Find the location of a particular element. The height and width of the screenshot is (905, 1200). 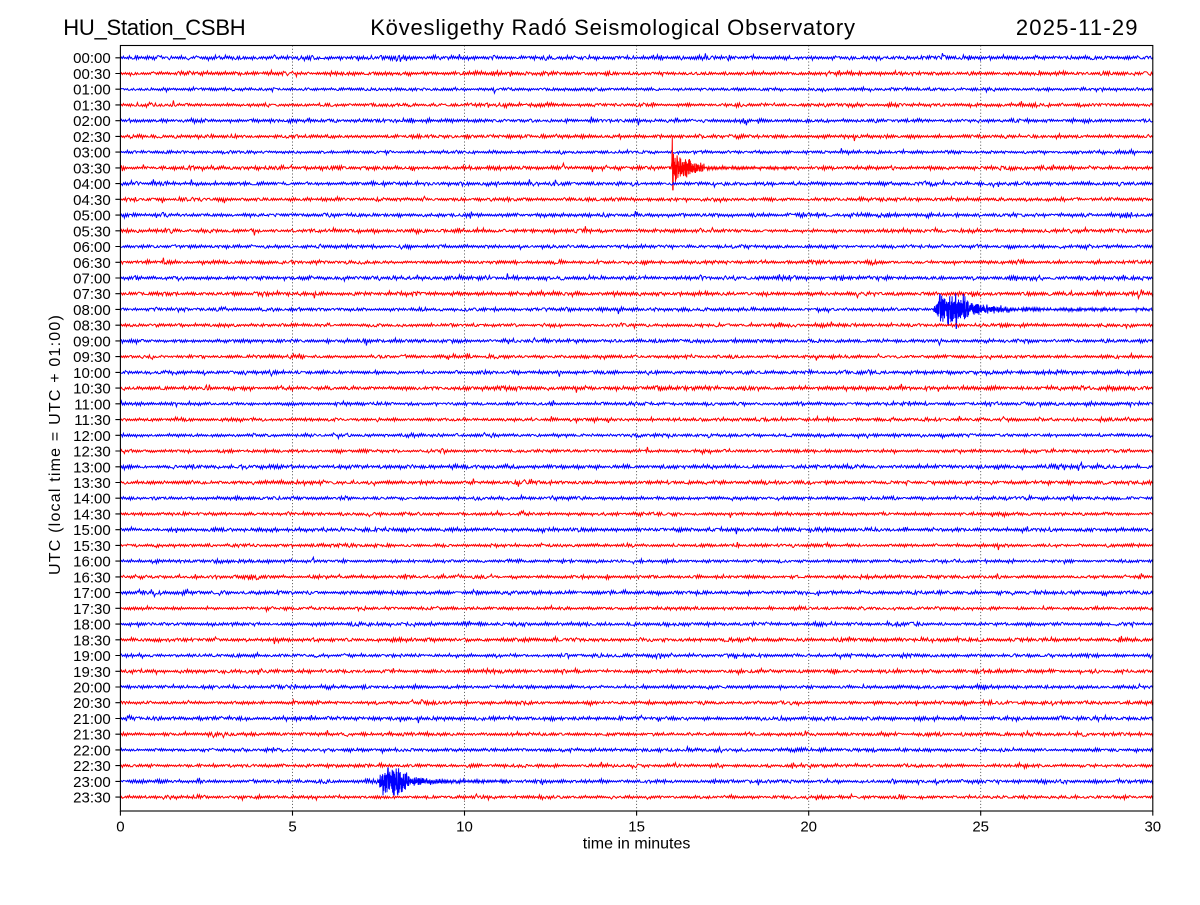

svg-text: 03:00 is located at coordinates (92, 153).